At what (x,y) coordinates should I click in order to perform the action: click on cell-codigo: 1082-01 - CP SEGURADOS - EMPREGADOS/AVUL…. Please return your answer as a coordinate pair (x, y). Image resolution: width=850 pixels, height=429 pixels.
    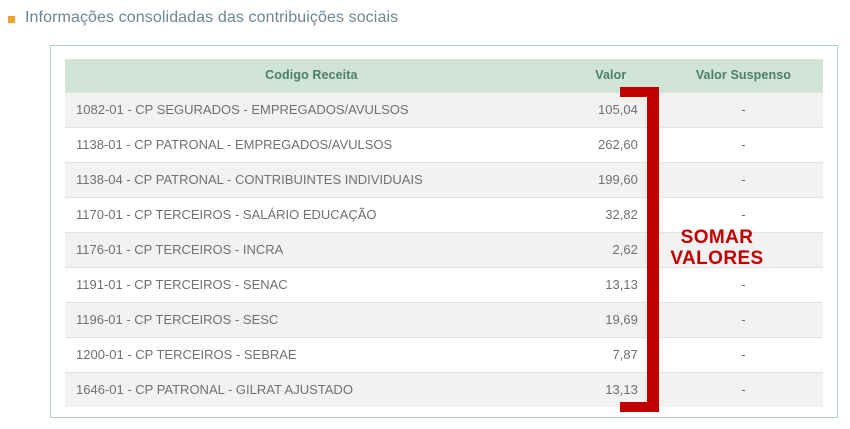
    Looking at the image, I should click on (311, 109).